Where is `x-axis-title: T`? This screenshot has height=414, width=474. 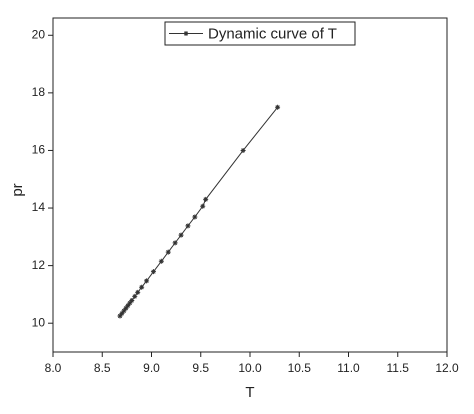
x-axis-title: T is located at coordinates (249, 392).